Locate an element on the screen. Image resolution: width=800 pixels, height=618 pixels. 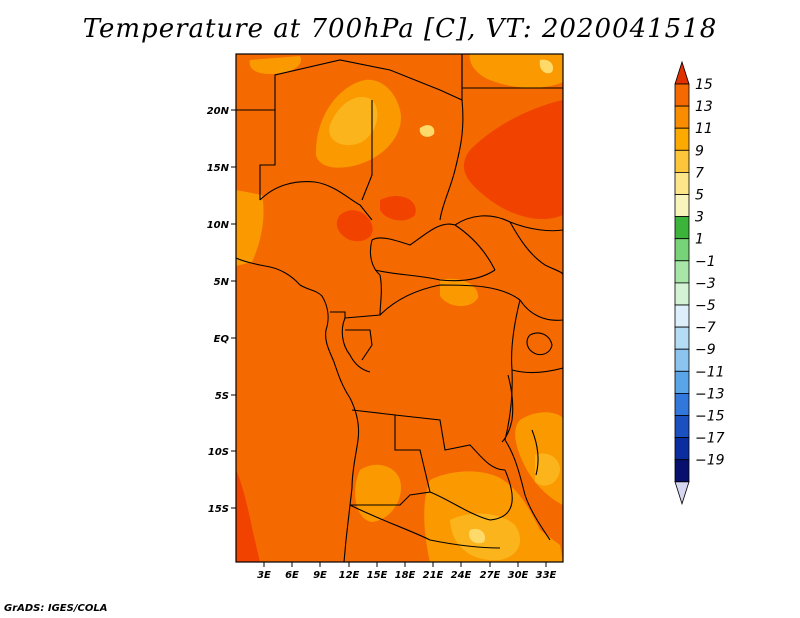
lake-tanganyika is located at coordinates (507, 408).